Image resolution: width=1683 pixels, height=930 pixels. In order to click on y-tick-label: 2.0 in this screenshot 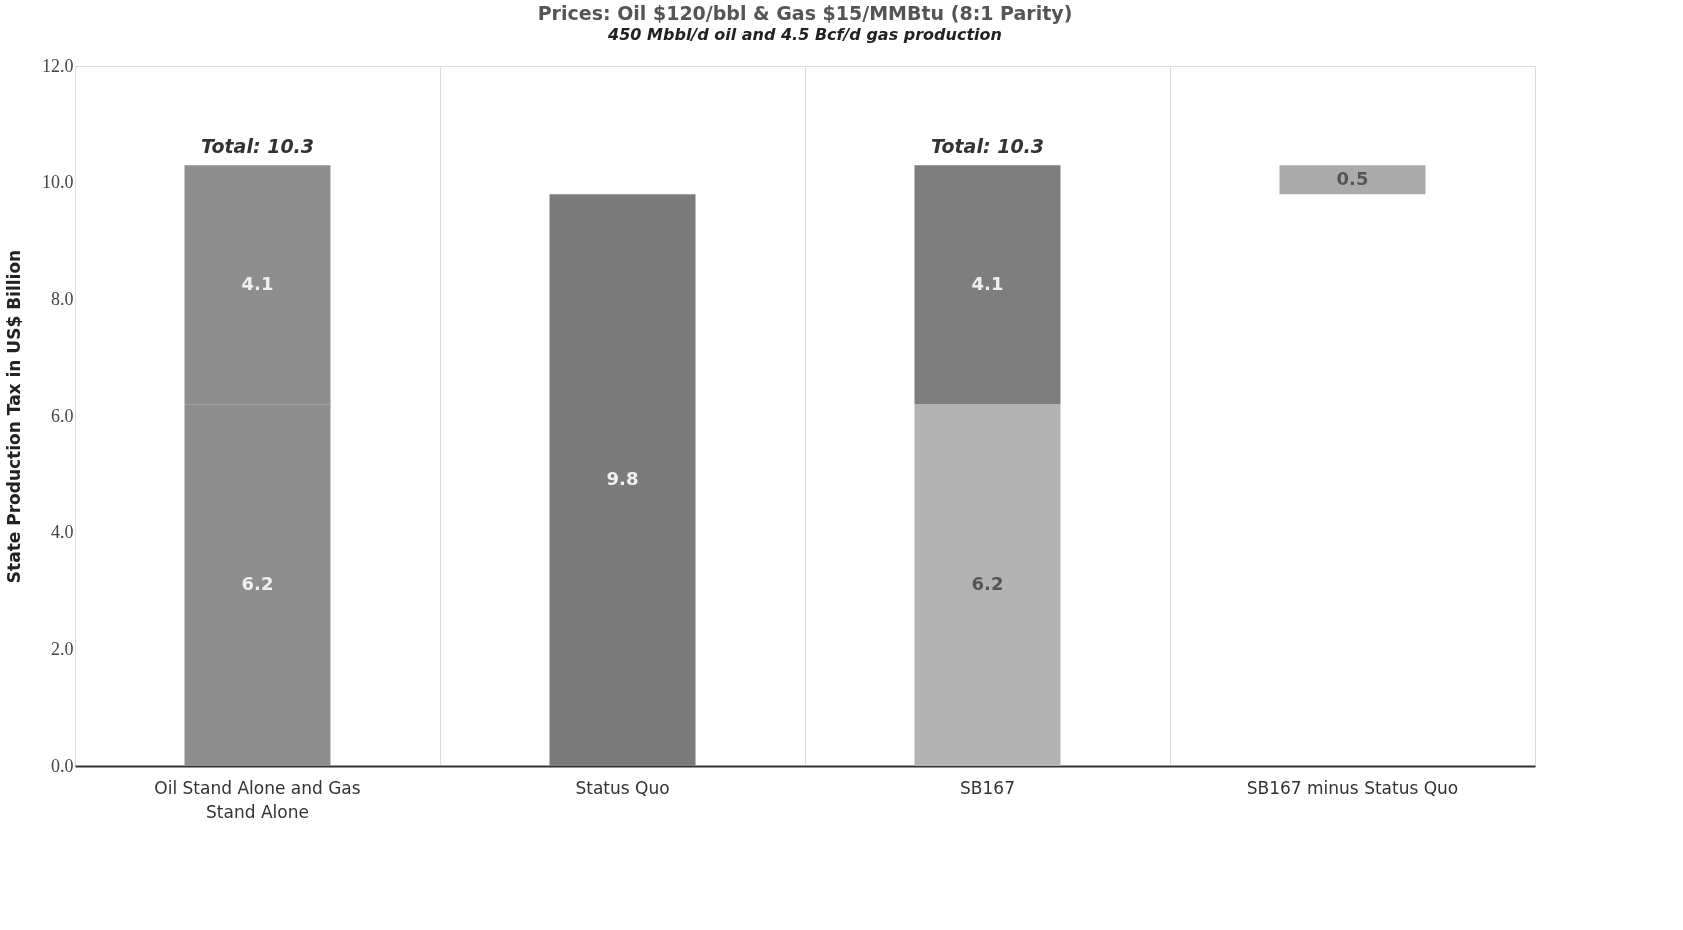, I will do `click(62, 648)`.